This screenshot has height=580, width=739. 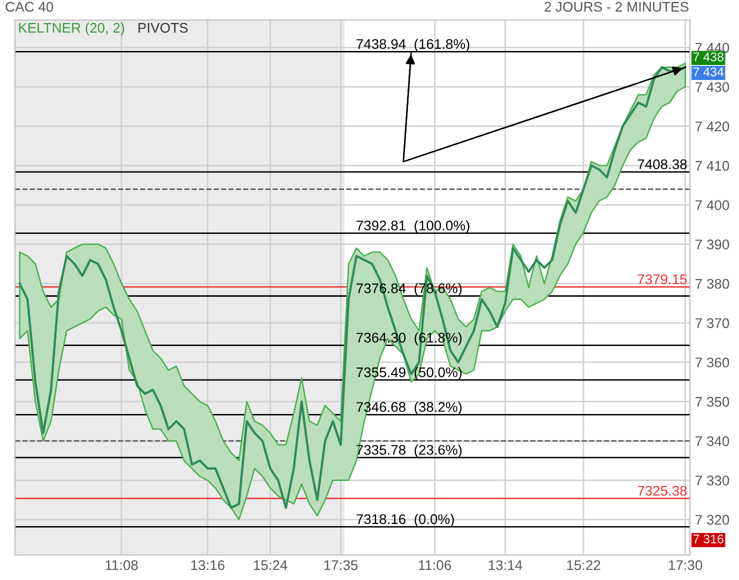 What do you see at coordinates (662, 491) in the screenshot?
I see `ref-line-label: 7325.38` at bounding box center [662, 491].